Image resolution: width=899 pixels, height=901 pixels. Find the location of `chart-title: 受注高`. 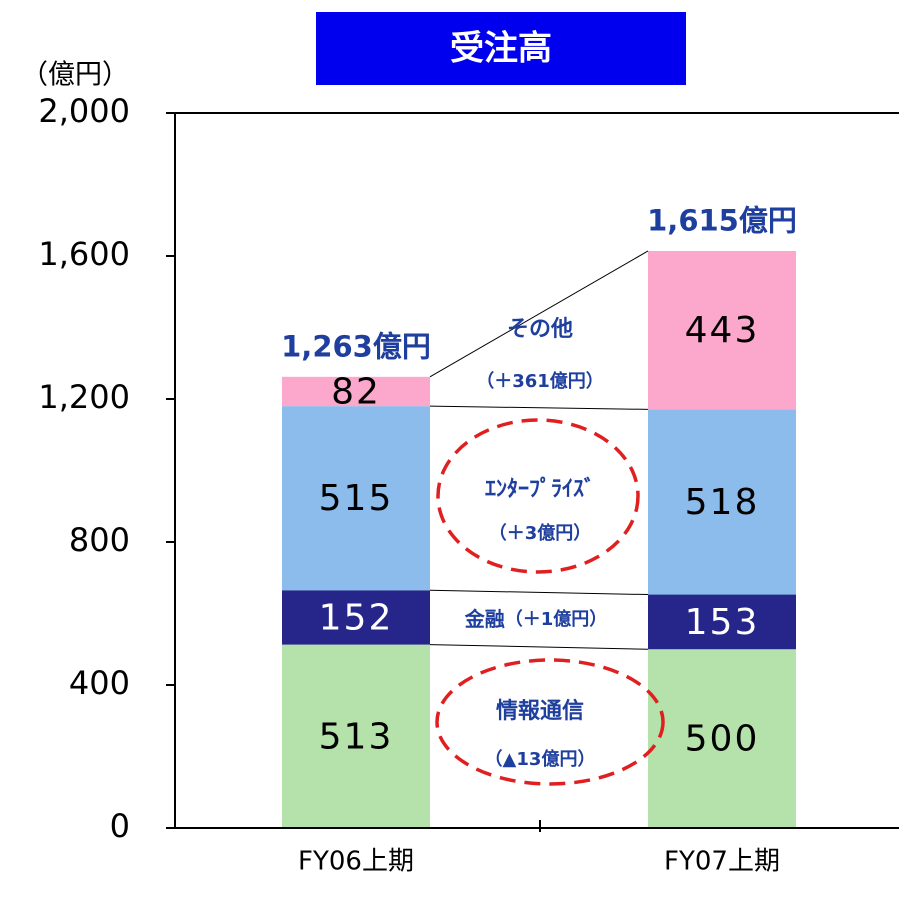

chart-title: 受注高 is located at coordinates (501, 49).